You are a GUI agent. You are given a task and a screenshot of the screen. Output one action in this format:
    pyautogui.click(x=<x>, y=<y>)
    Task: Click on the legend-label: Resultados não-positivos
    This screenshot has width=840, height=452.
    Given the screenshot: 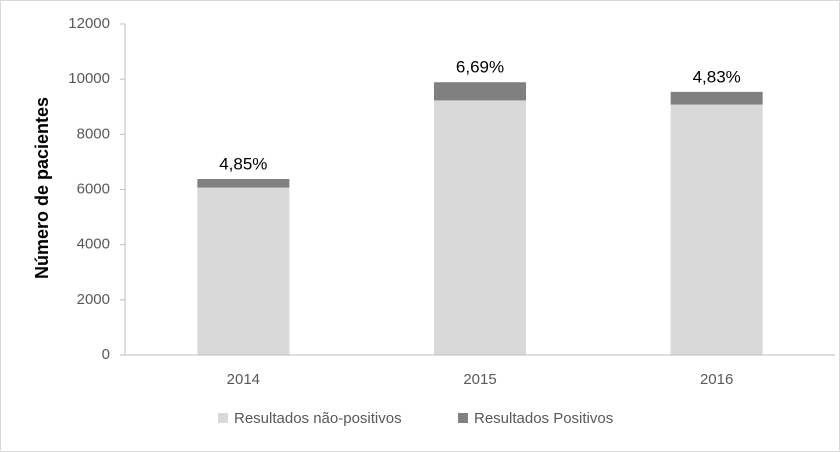 What is the action you would take?
    pyautogui.click(x=318, y=418)
    